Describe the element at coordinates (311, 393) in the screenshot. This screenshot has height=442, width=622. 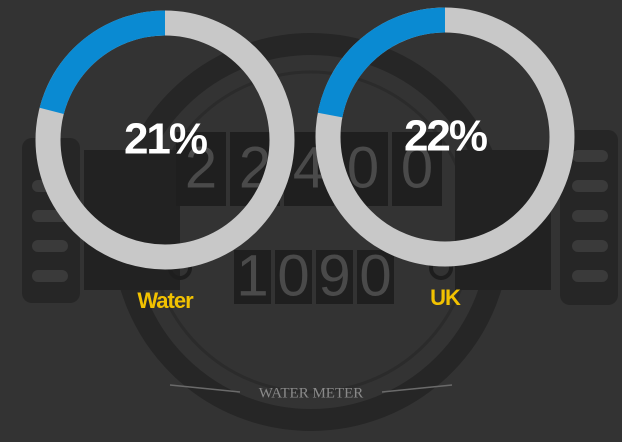
I see `meter-label: WATER METER` at that location.